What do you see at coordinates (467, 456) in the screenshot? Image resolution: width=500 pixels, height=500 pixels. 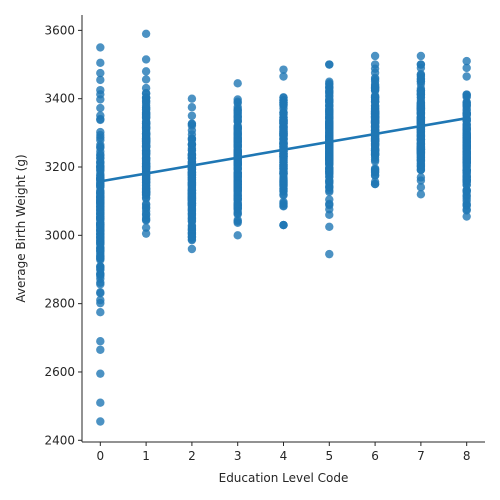 I see `x-tick-label: 8` at bounding box center [467, 456].